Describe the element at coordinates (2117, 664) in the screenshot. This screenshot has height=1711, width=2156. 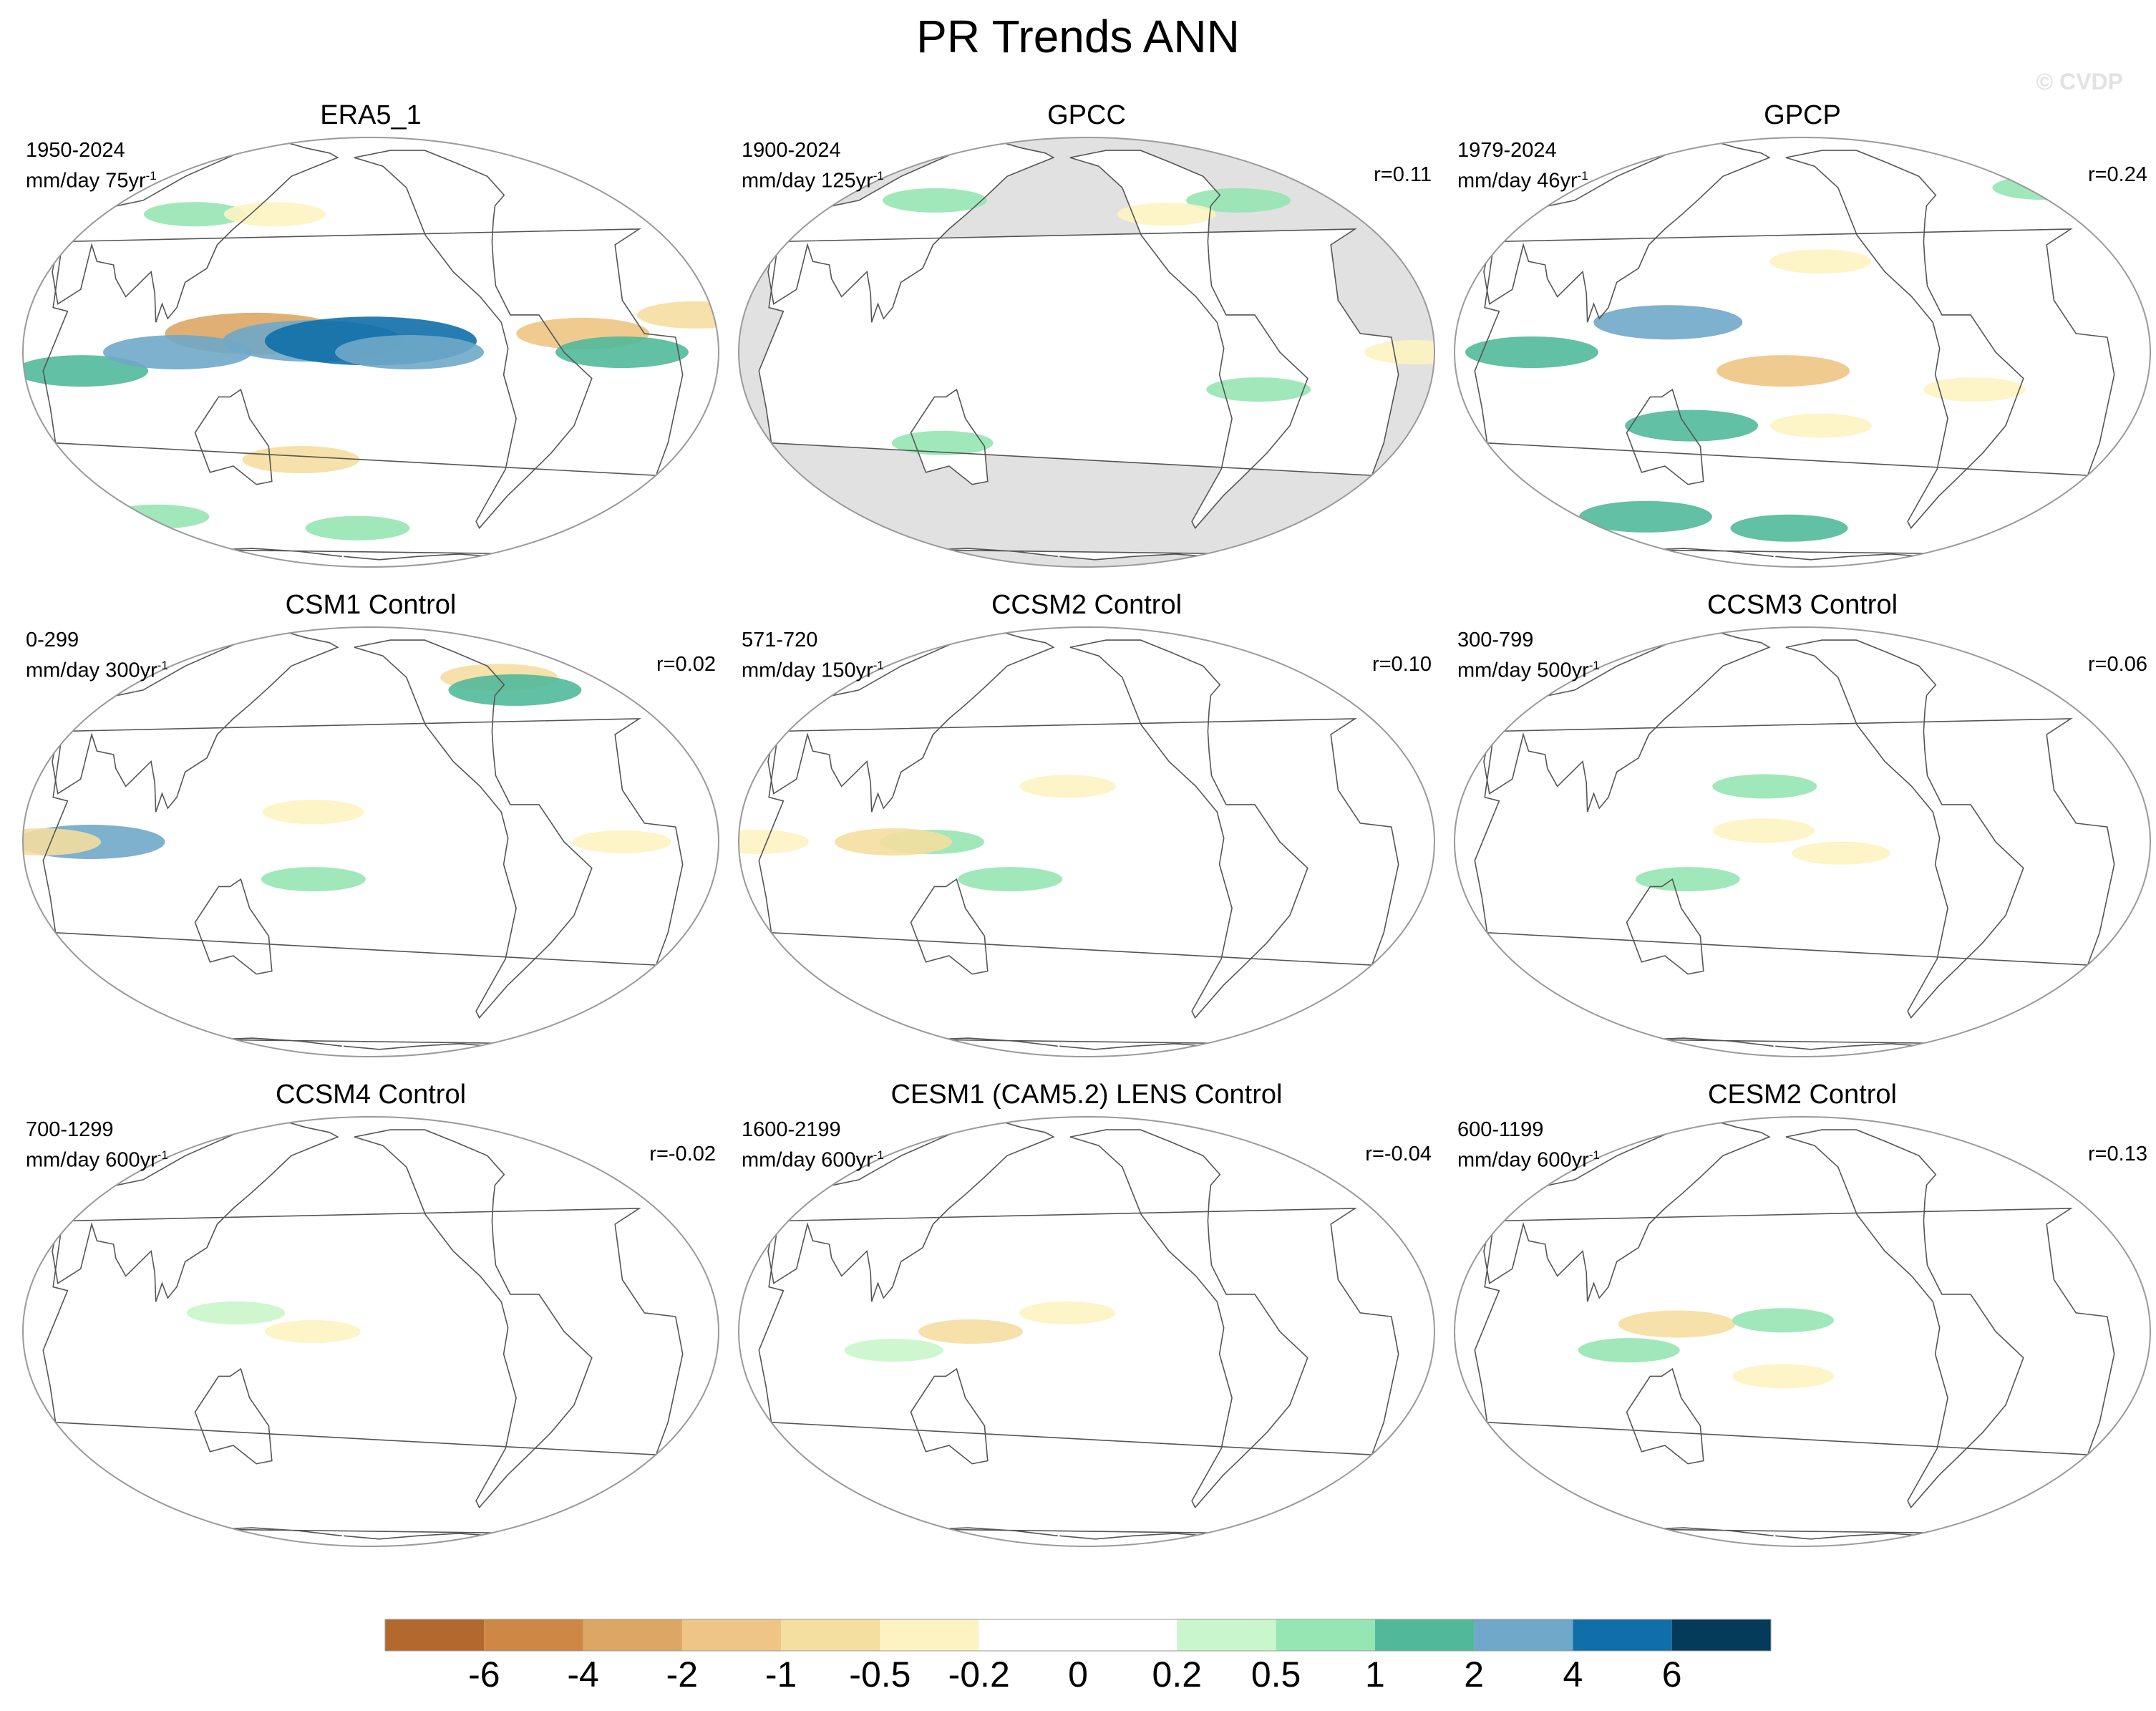
I see `panel-correlation: r=0.06` at that location.